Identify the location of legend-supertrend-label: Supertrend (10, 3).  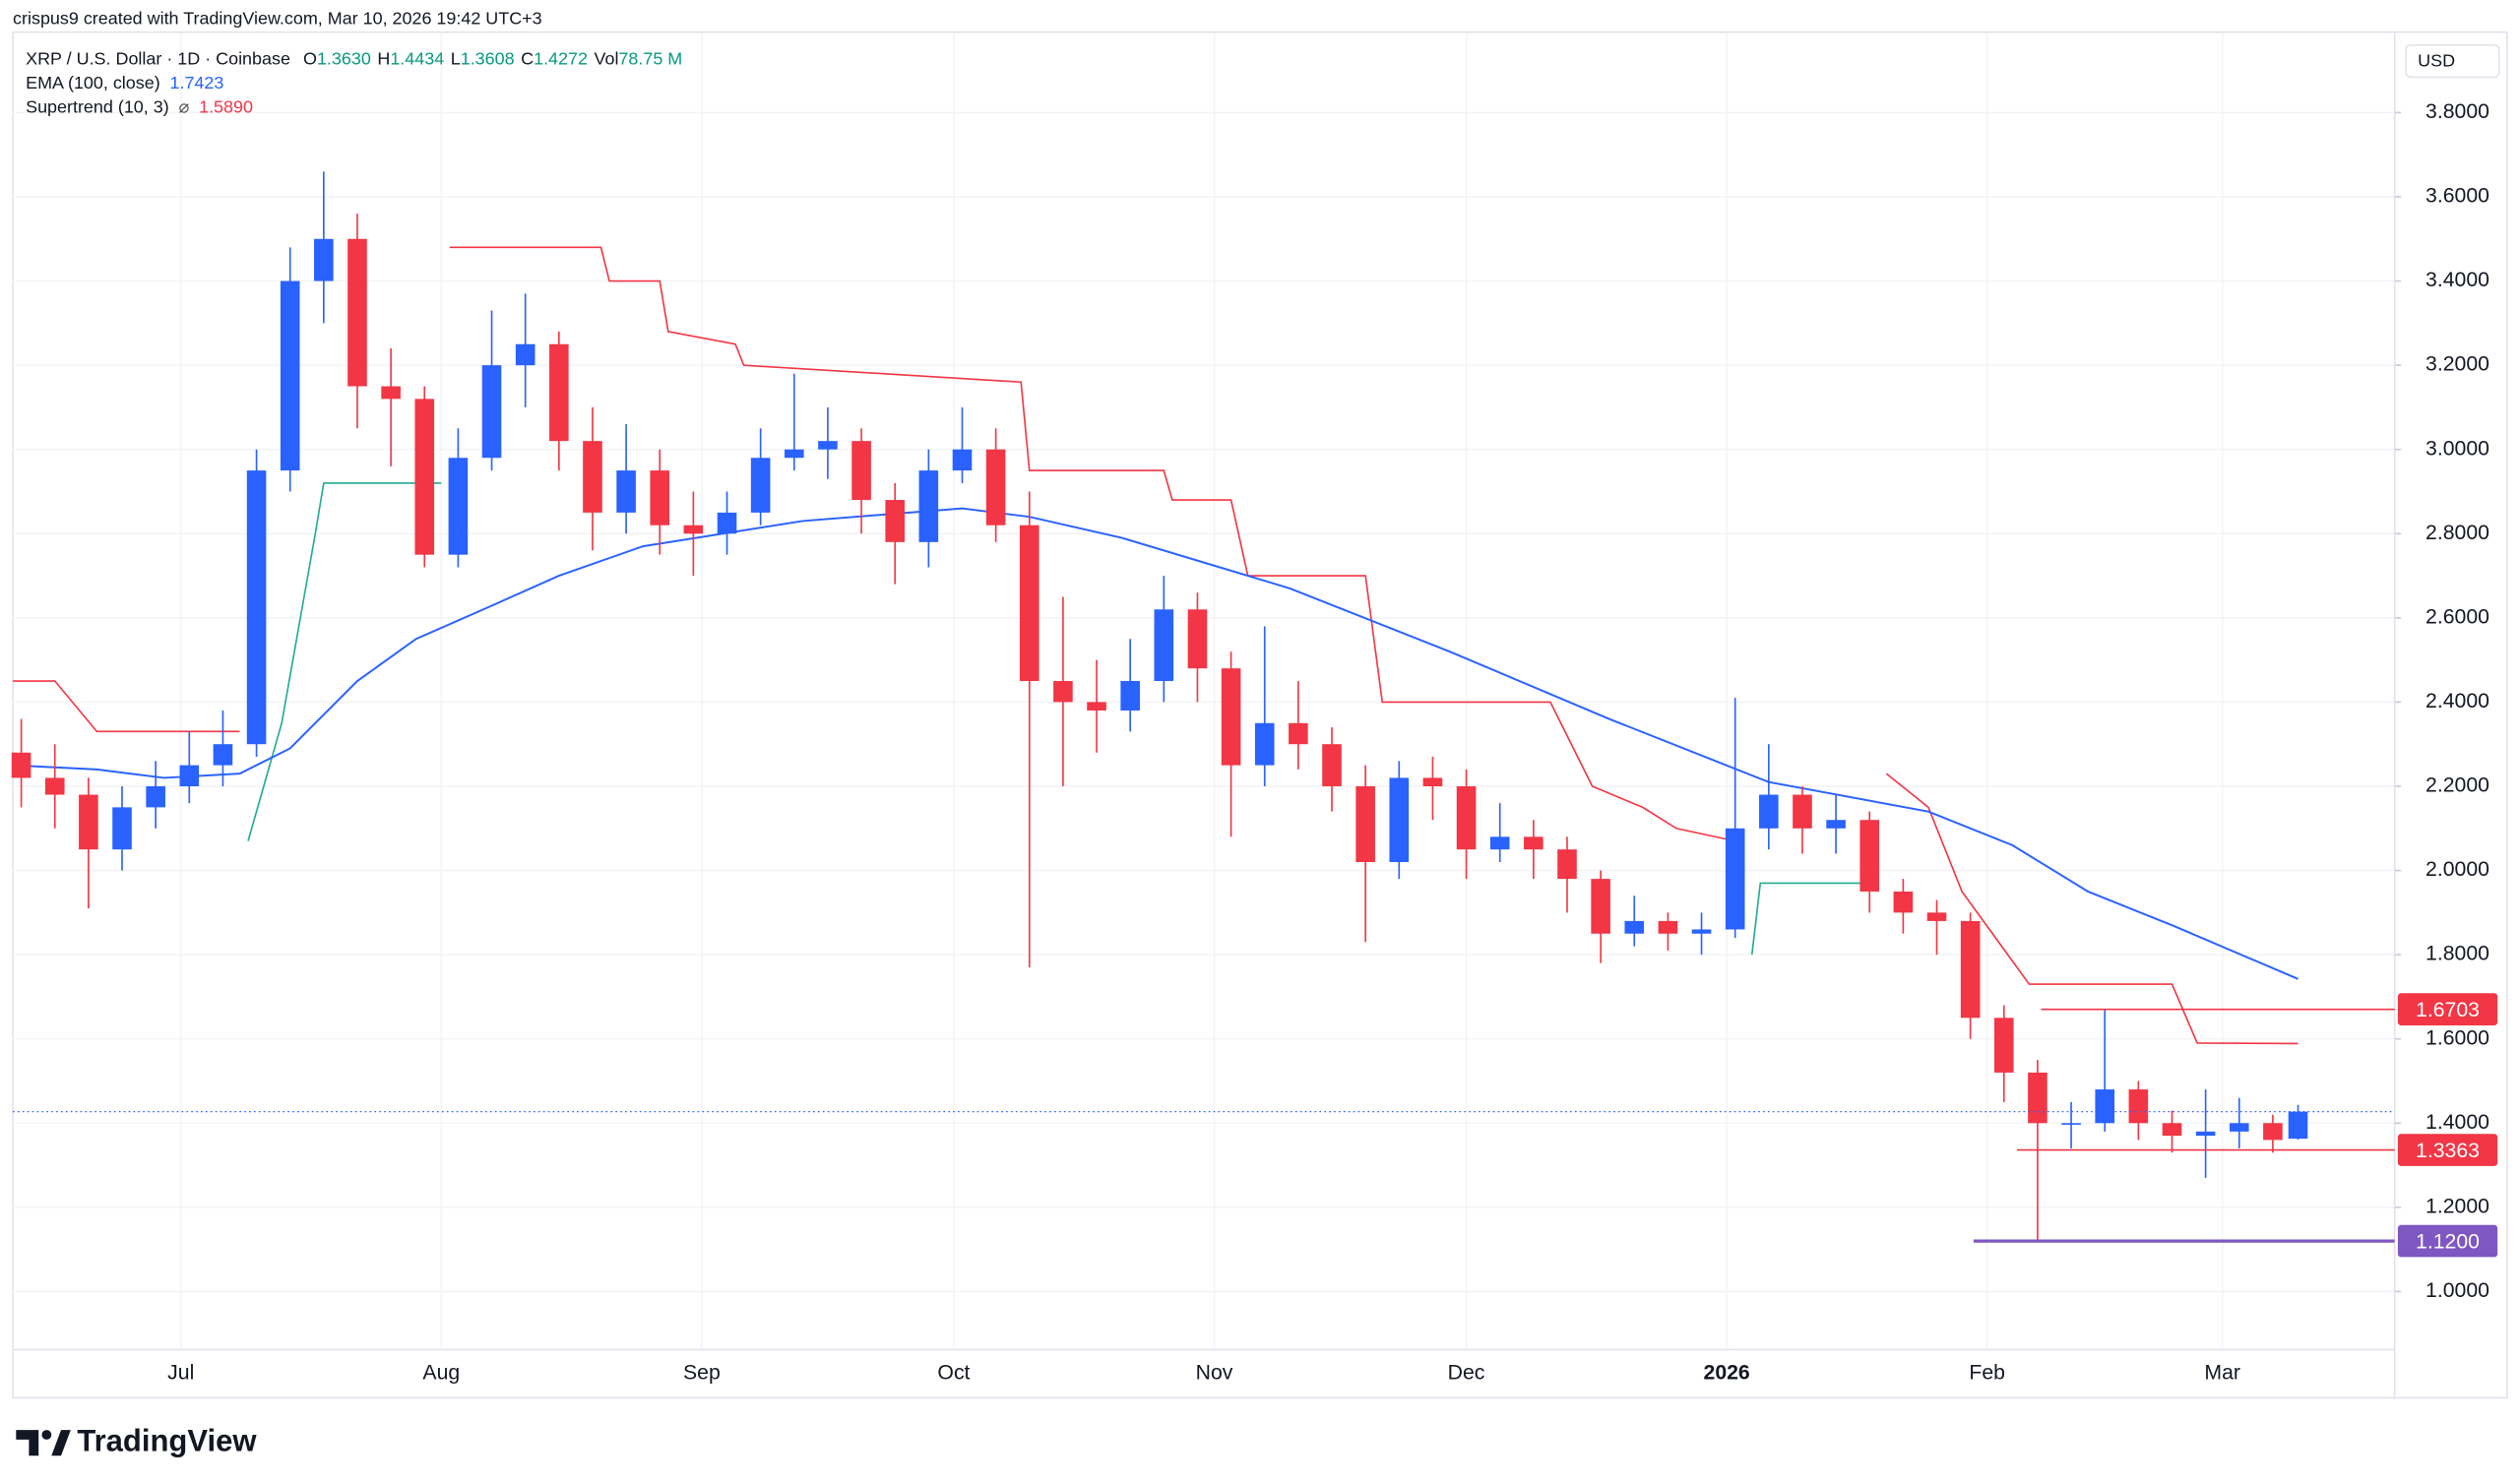
(97, 106).